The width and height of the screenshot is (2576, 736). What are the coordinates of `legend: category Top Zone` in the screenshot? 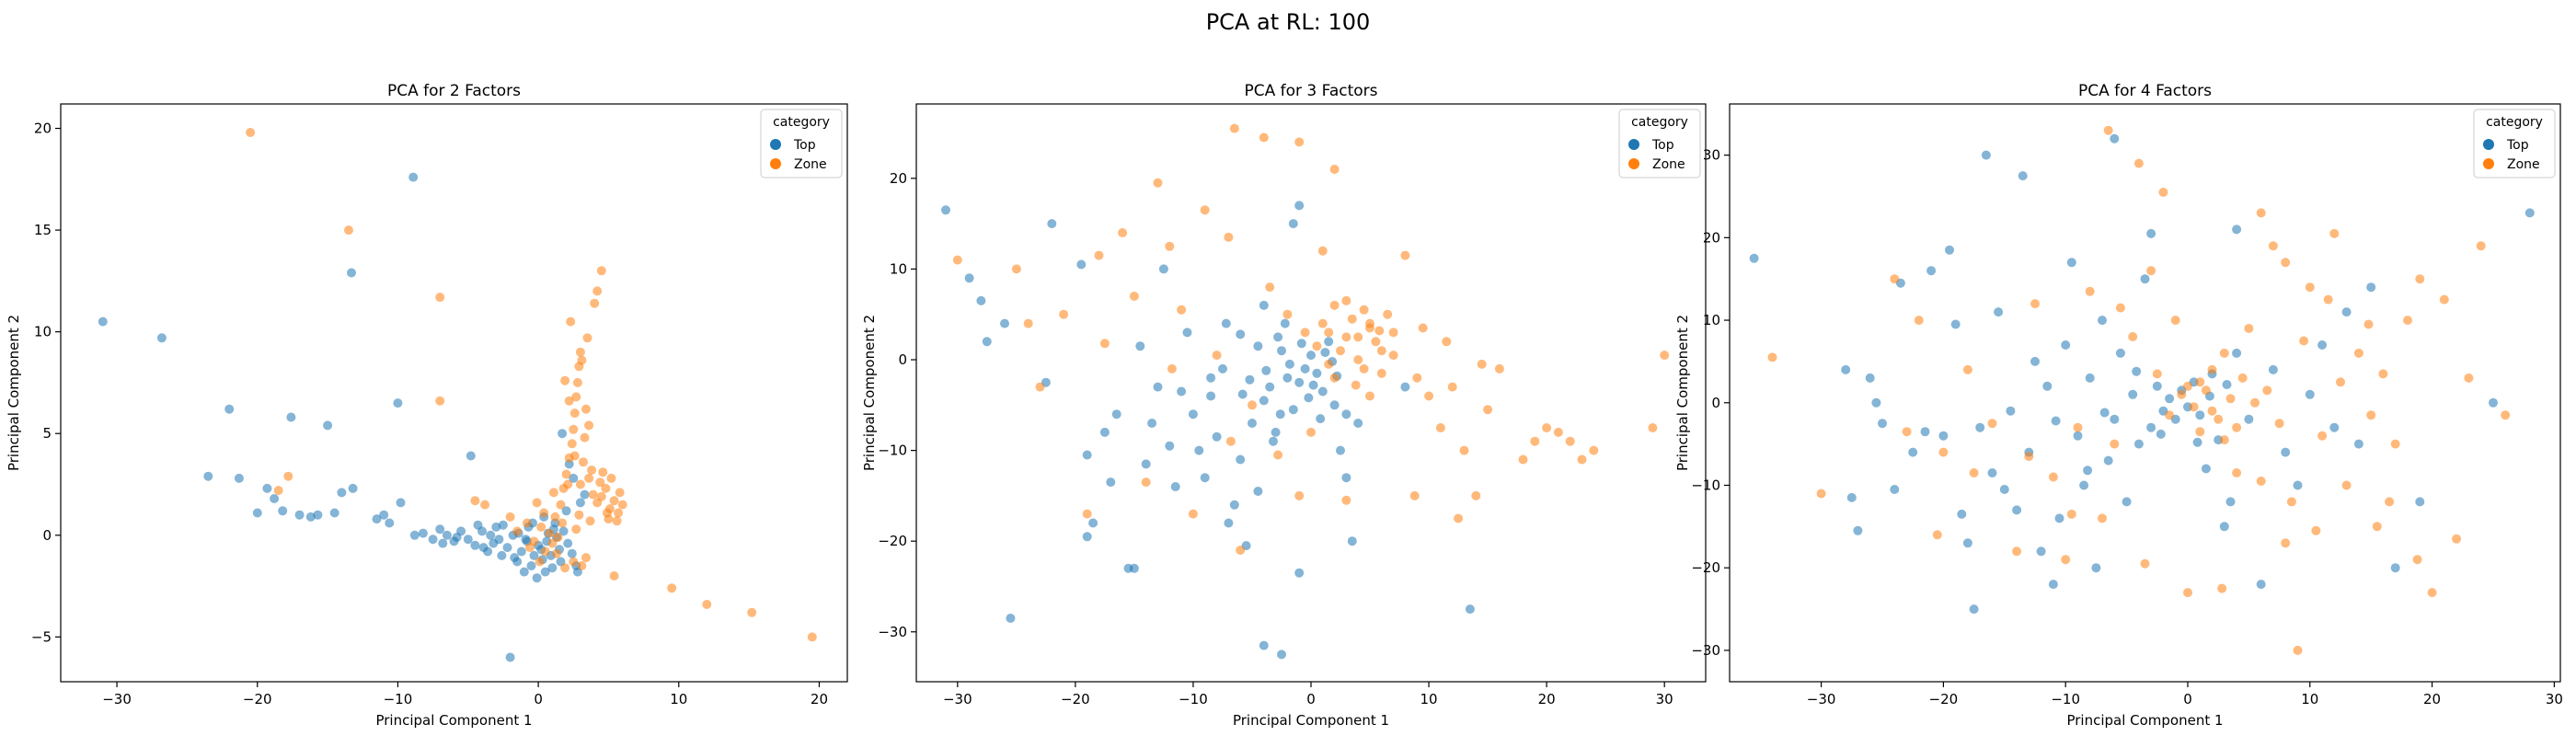 It's located at (801, 143).